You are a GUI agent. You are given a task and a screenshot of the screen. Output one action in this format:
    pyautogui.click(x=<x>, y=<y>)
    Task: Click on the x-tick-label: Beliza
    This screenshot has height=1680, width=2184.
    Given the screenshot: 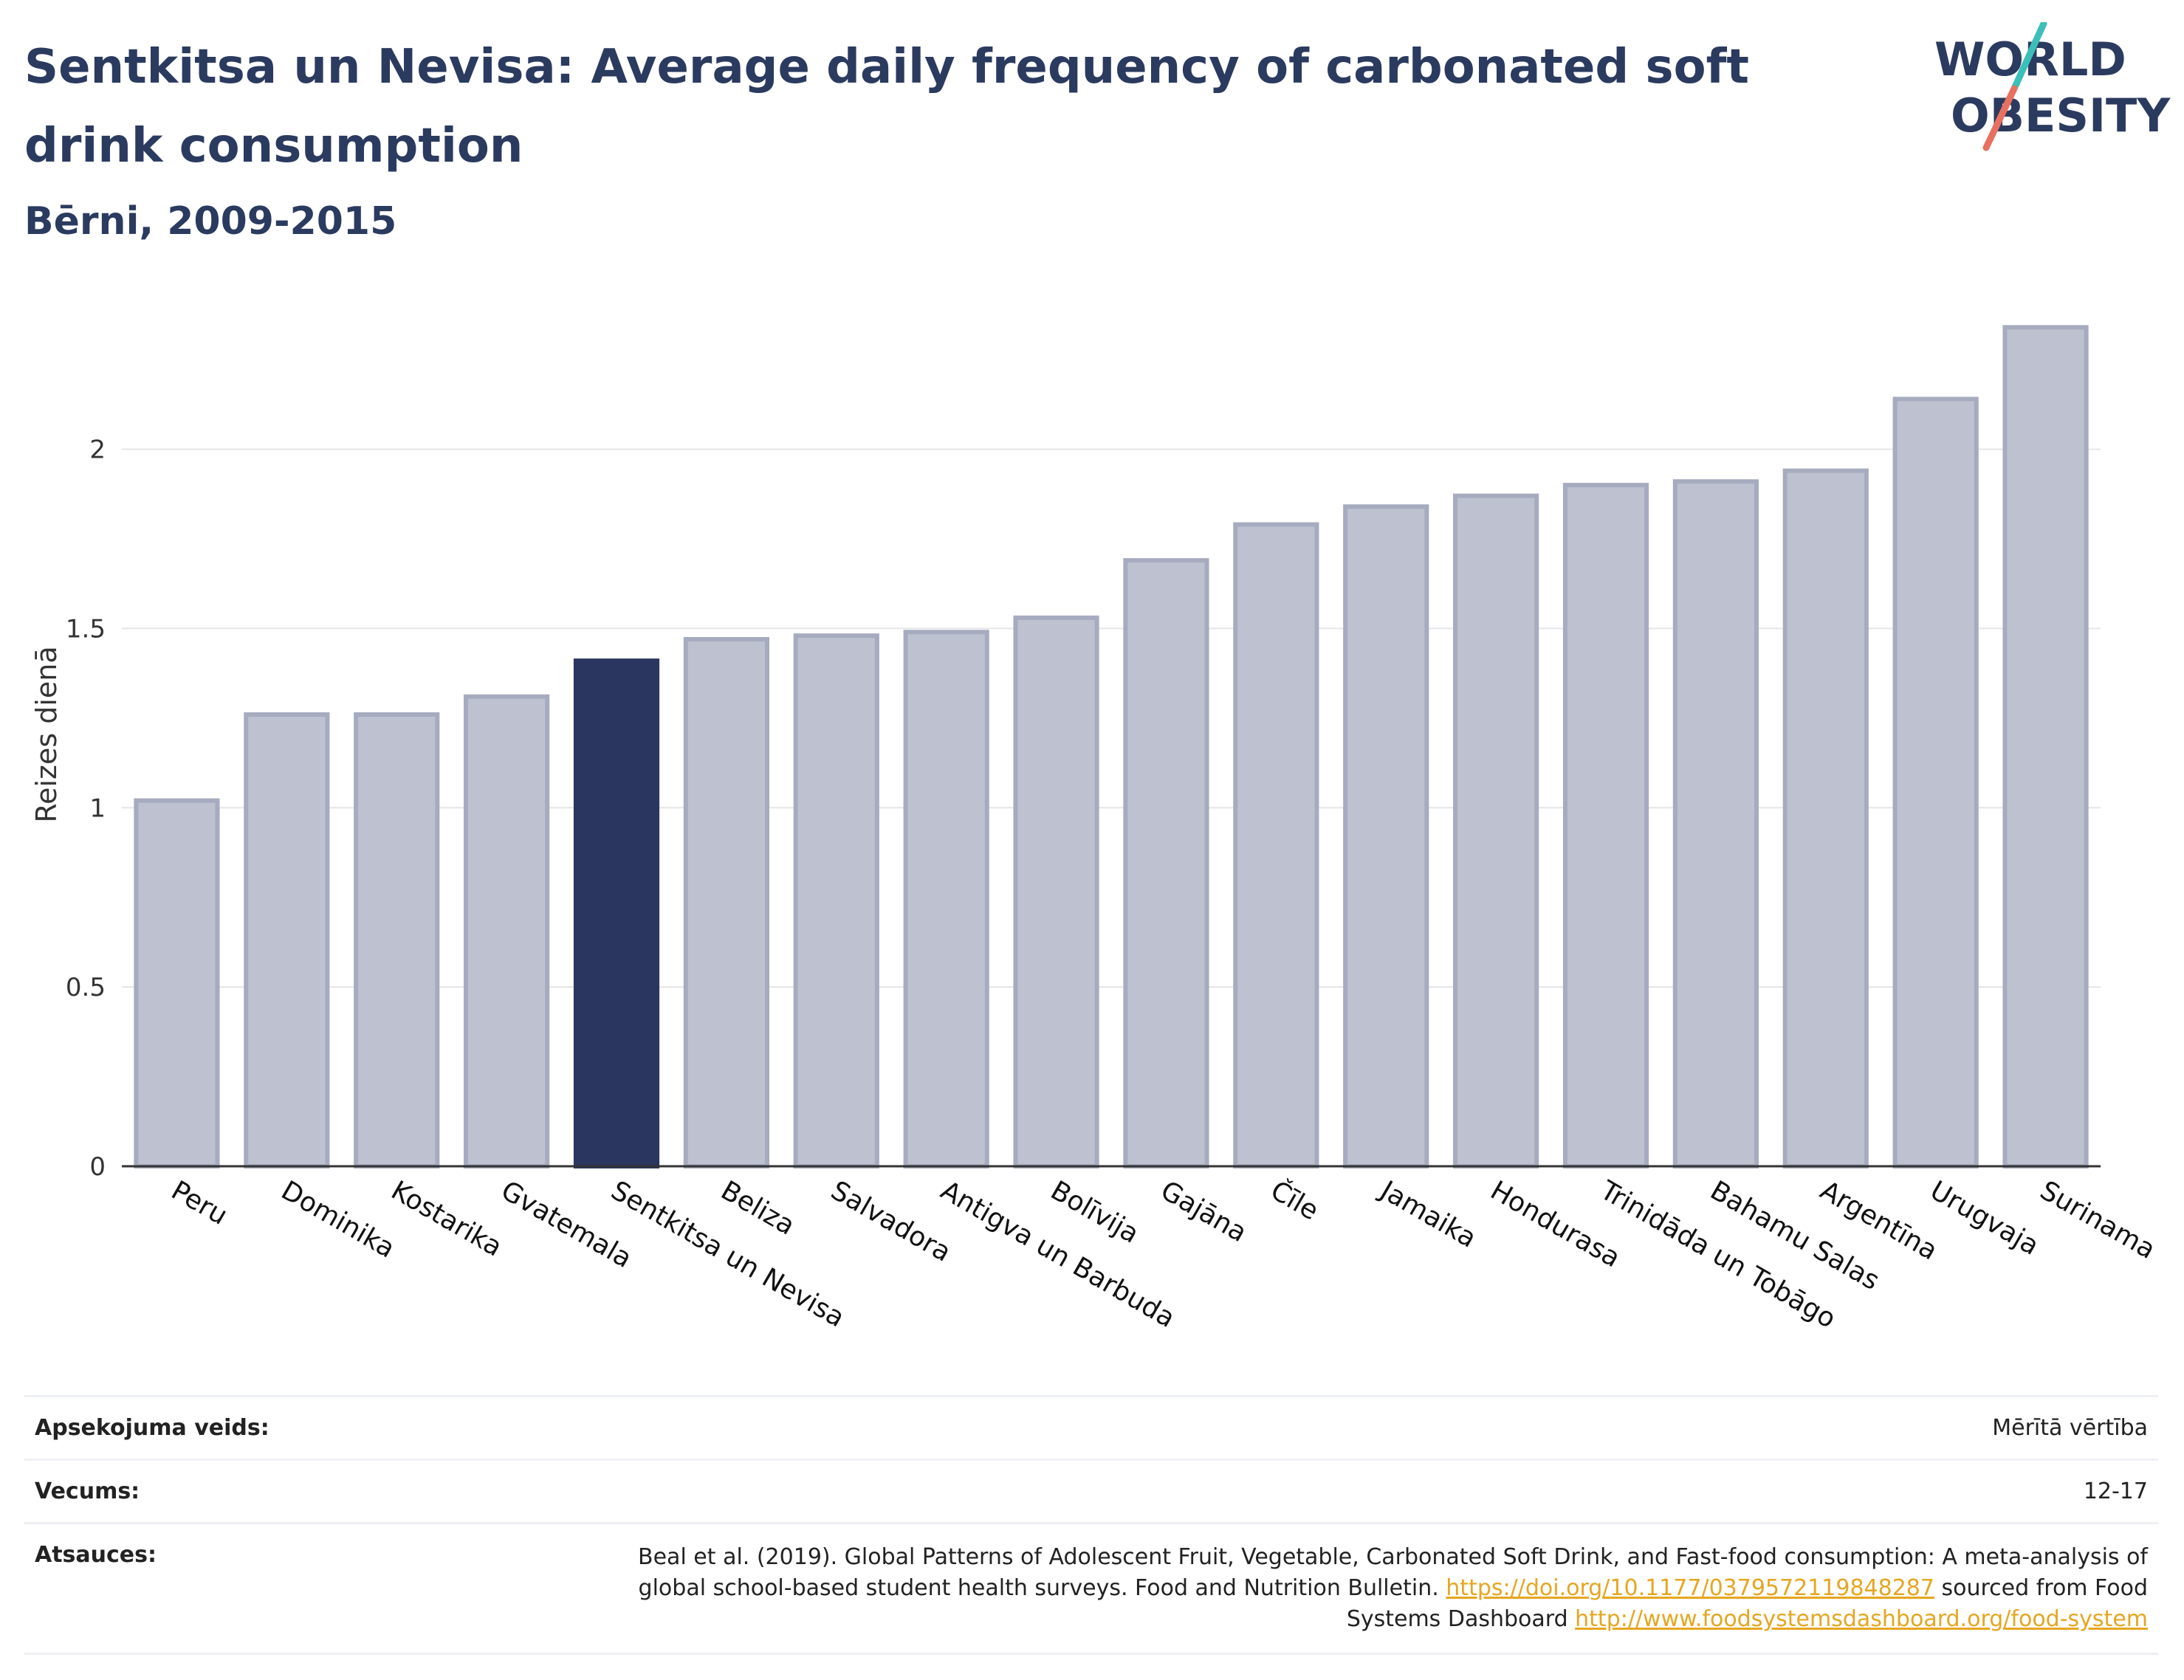 What is the action you would take?
    pyautogui.click(x=757, y=1208)
    